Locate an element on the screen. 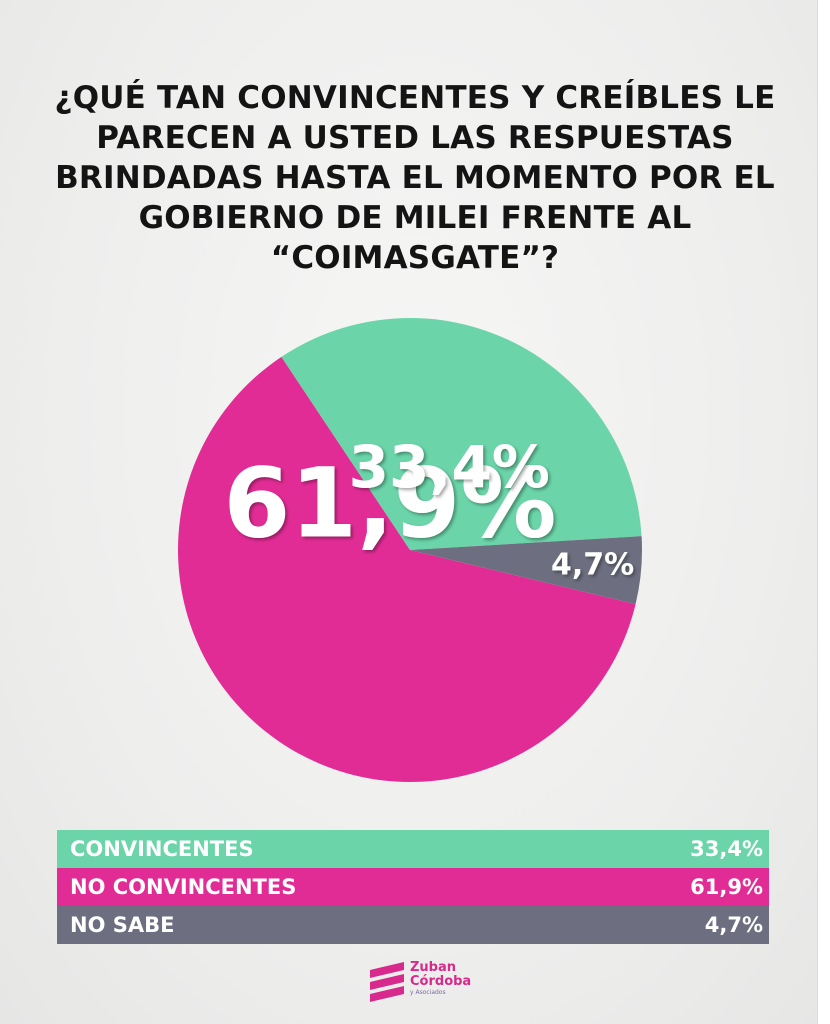 The height and width of the screenshot is (1024, 830). legend-value: 33,4% is located at coordinates (726, 849).